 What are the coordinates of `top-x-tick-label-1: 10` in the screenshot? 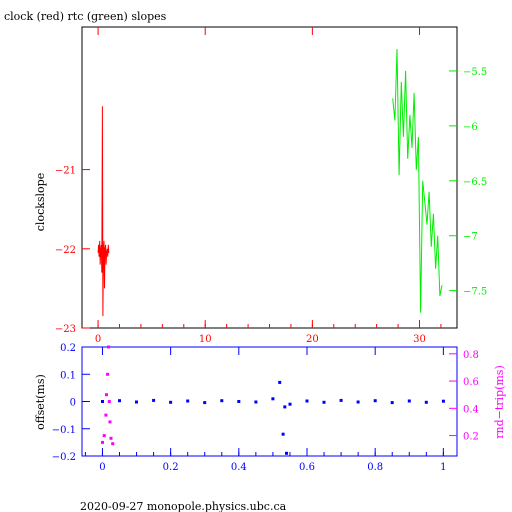 It's located at (205, 339).